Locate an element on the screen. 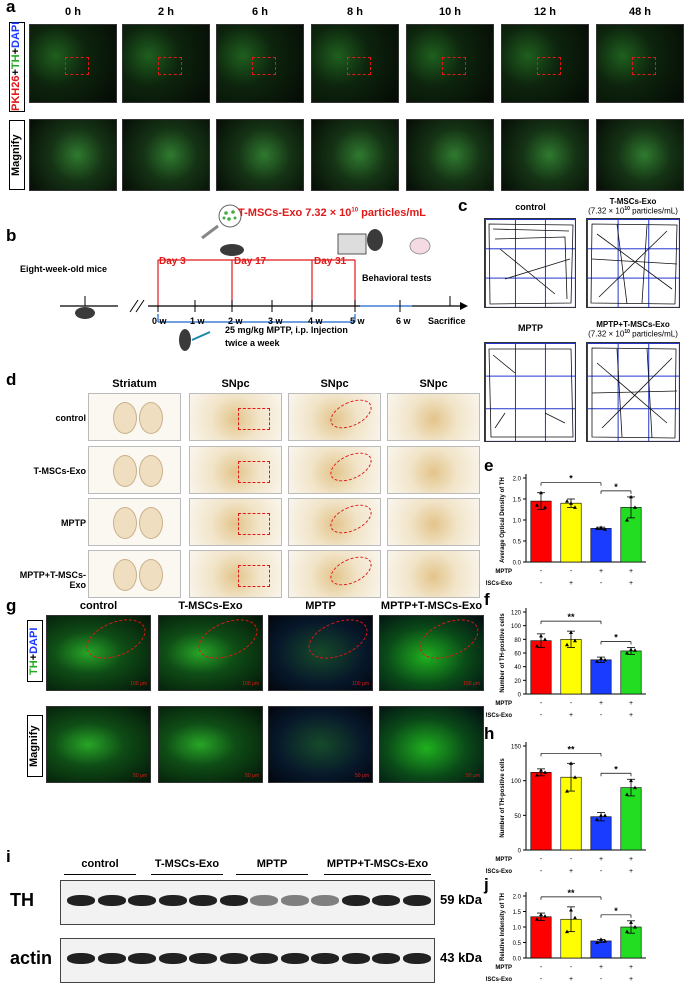 This screenshot has width=687, height=992. panel-d-label: d is located at coordinates (11, 379).